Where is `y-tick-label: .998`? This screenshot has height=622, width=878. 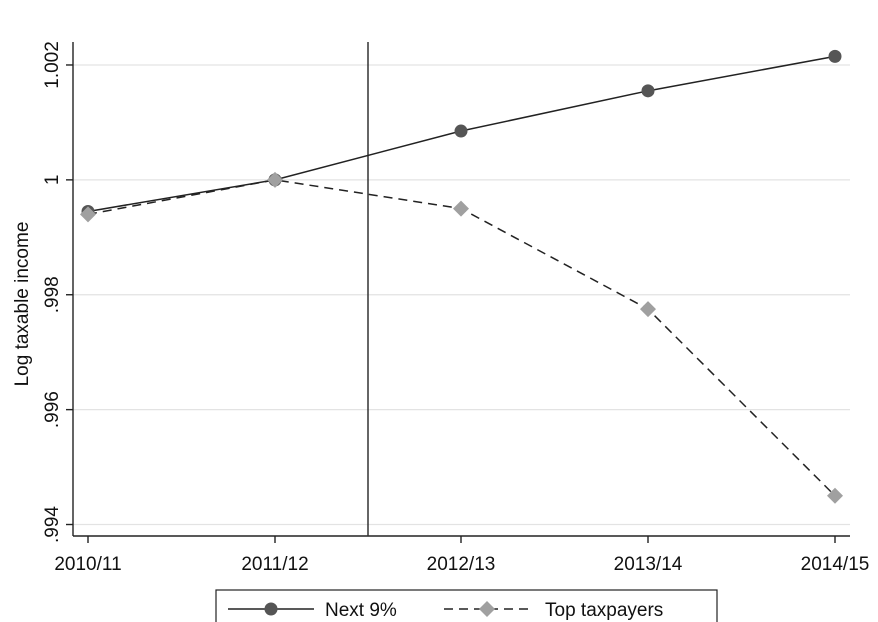 y-tick-label: .998 is located at coordinates (52, 294).